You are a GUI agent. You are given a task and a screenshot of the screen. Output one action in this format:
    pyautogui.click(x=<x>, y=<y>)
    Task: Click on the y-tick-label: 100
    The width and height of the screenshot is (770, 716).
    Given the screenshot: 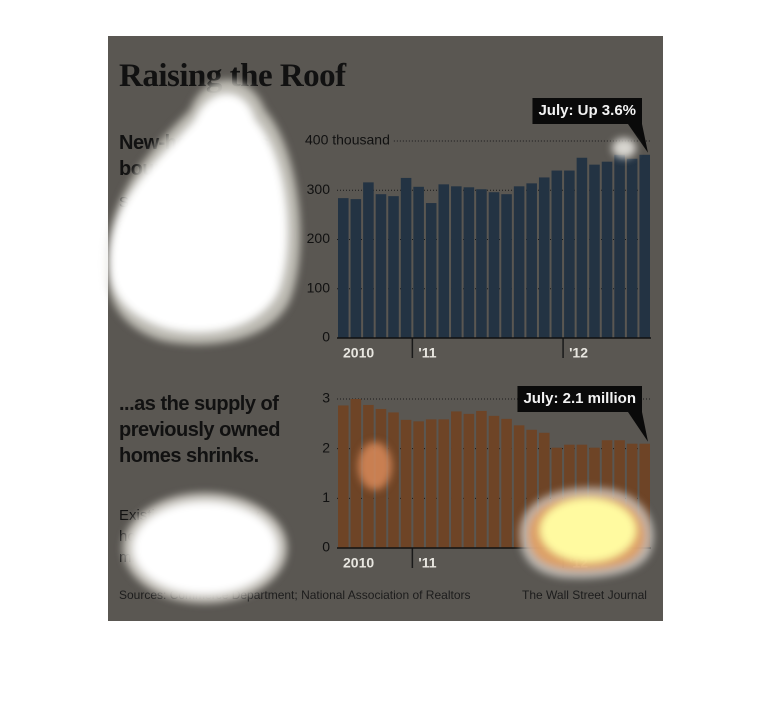 What is the action you would take?
    pyautogui.click(x=319, y=287)
    